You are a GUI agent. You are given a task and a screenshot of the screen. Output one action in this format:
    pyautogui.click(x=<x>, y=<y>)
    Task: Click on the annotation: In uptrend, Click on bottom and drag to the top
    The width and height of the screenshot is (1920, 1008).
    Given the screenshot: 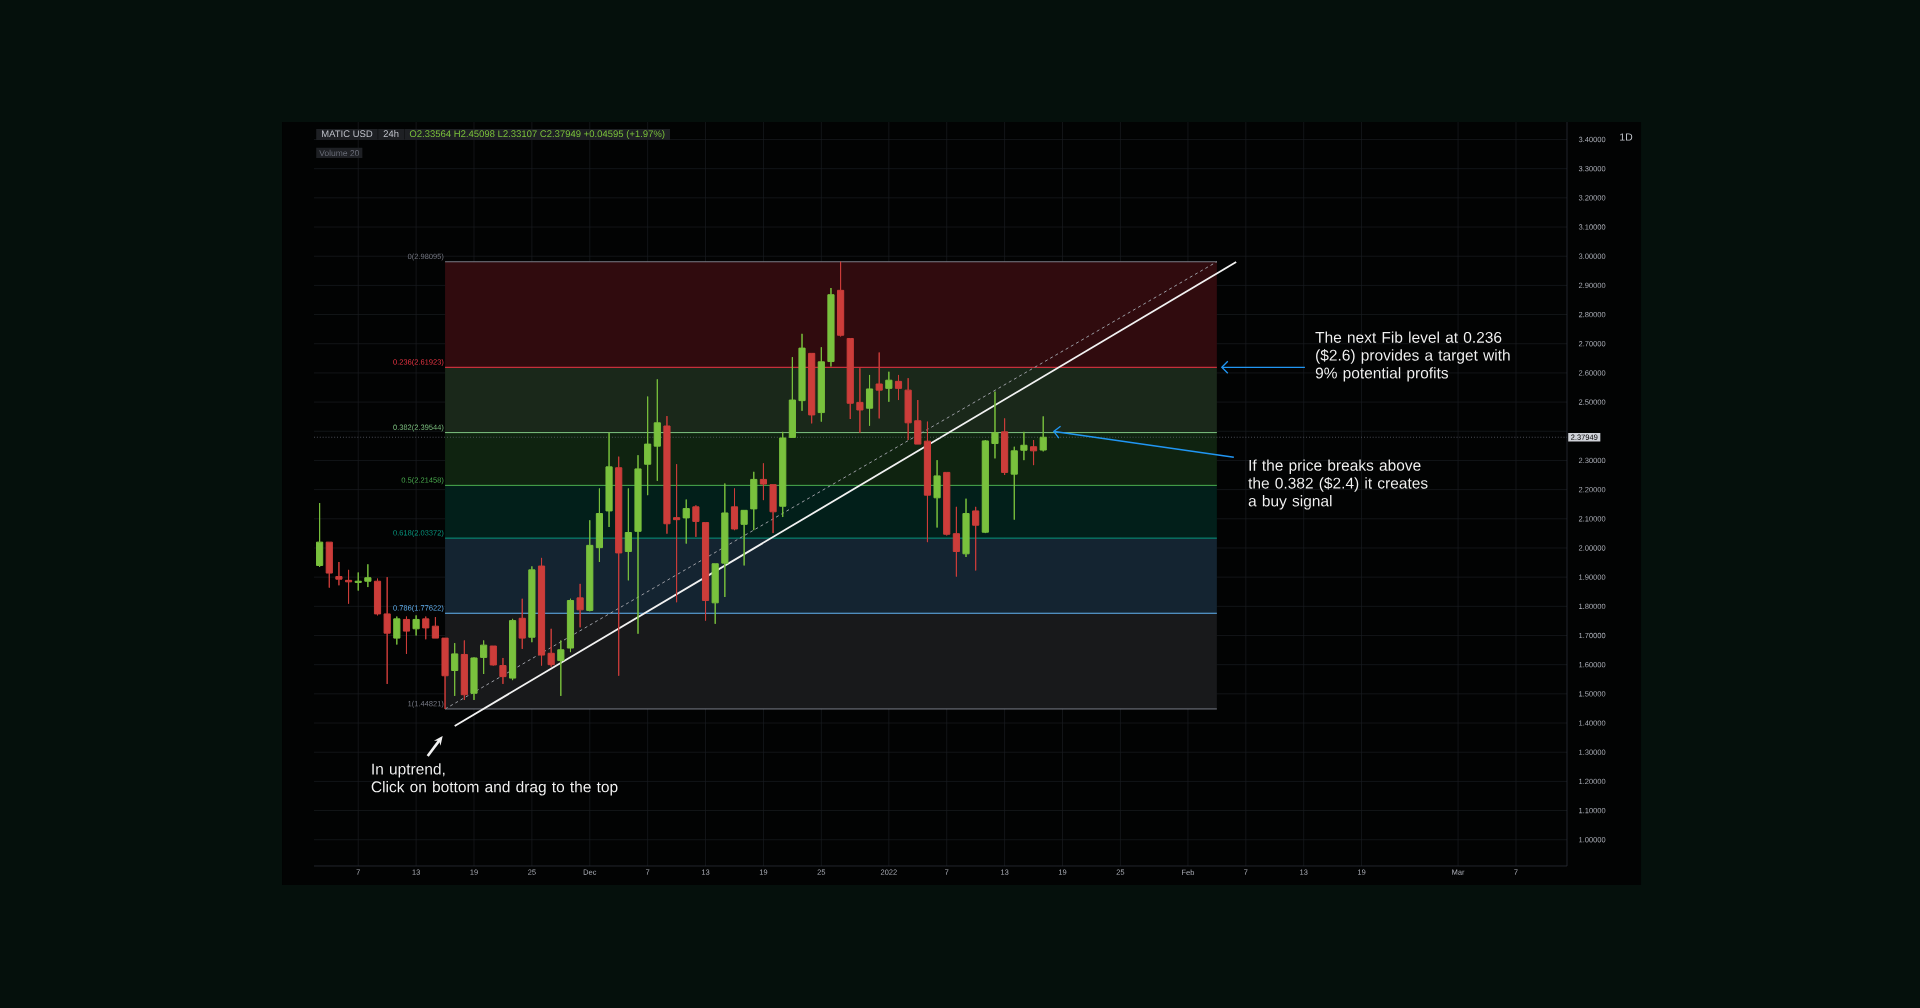 What is the action you would take?
    pyautogui.click(x=494, y=779)
    